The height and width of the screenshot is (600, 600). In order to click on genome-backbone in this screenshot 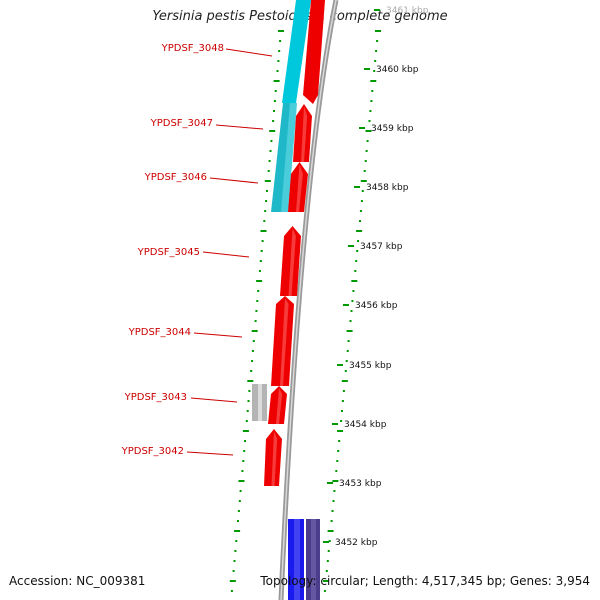, I will do `click(308, 300)`.